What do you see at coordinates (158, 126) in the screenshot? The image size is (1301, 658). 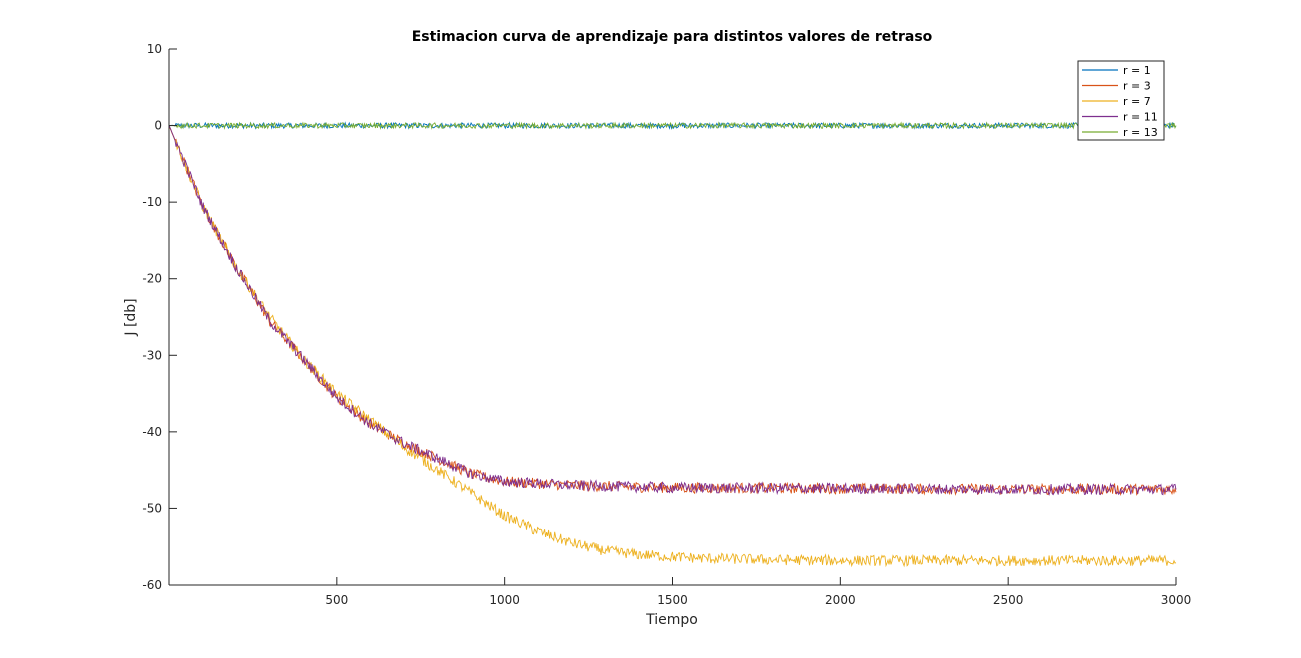 I see `y-tick-label: 0` at bounding box center [158, 126].